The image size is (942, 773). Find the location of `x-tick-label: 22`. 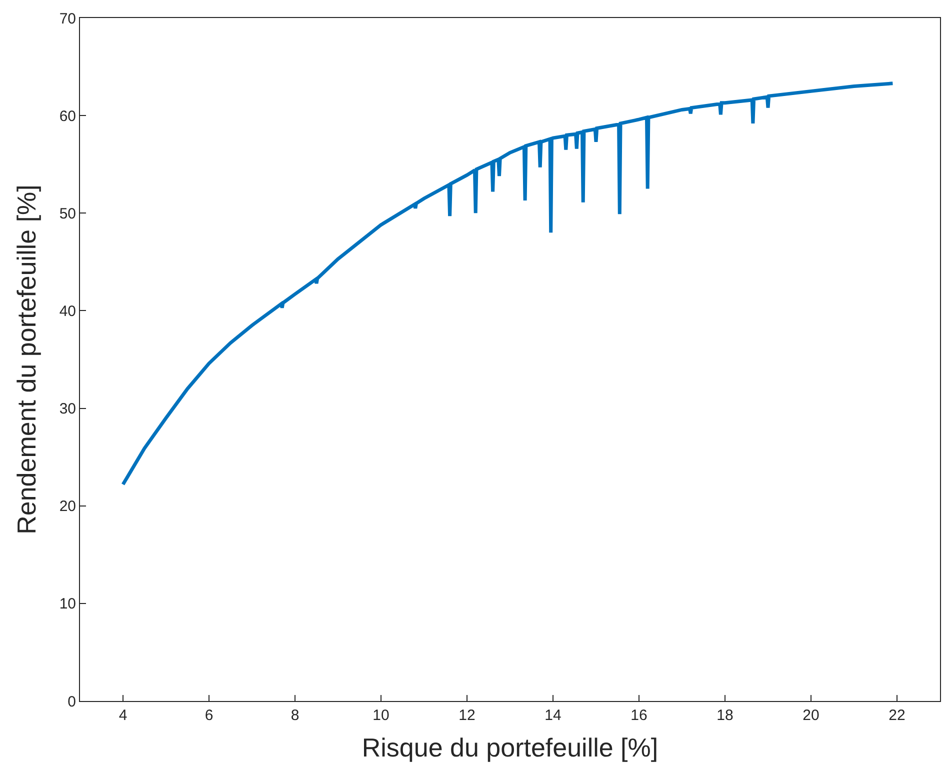

x-tick-label: 22 is located at coordinates (897, 715).